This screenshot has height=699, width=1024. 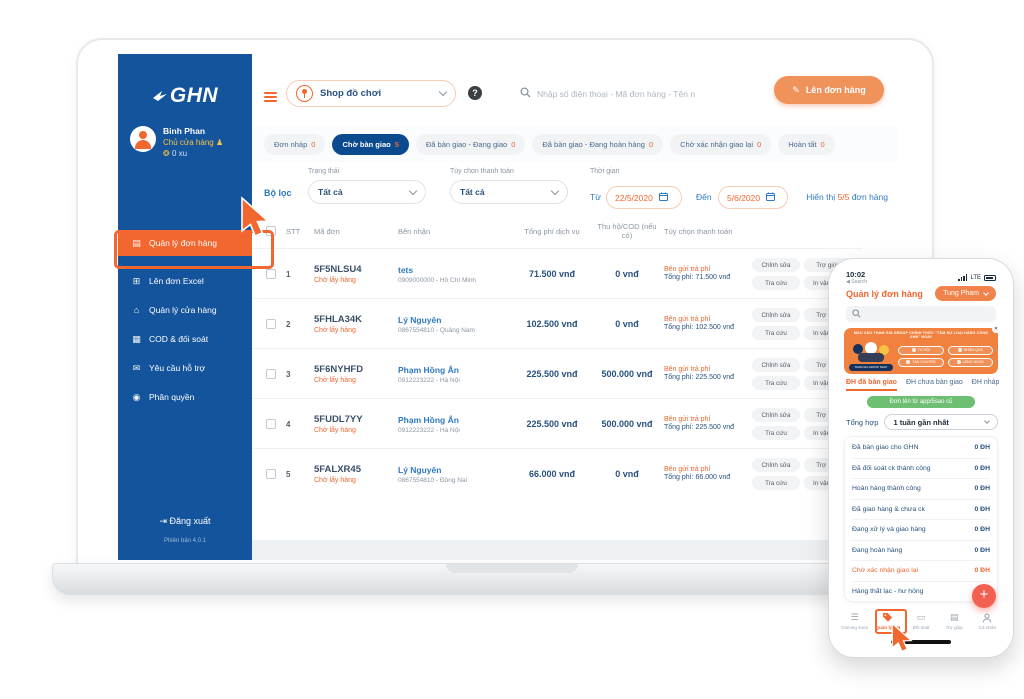 What do you see at coordinates (304, 93) in the screenshot?
I see `shop-icon` at bounding box center [304, 93].